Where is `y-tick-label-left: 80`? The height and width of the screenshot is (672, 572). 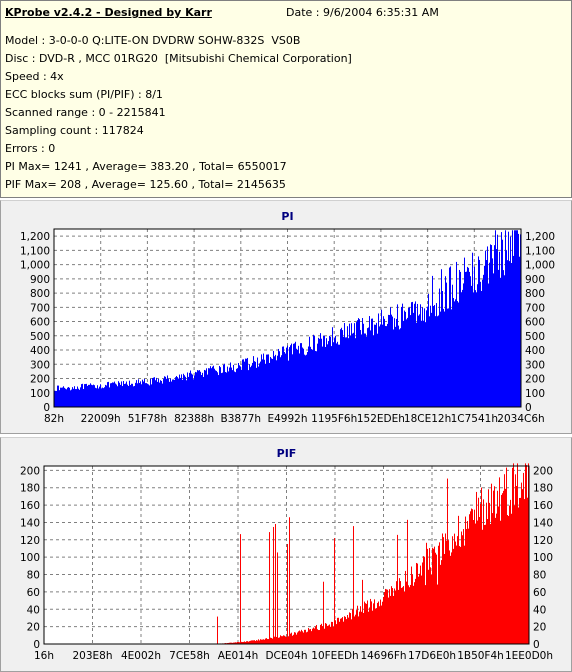
y-tick-label-left: 80 is located at coordinates (33, 576).